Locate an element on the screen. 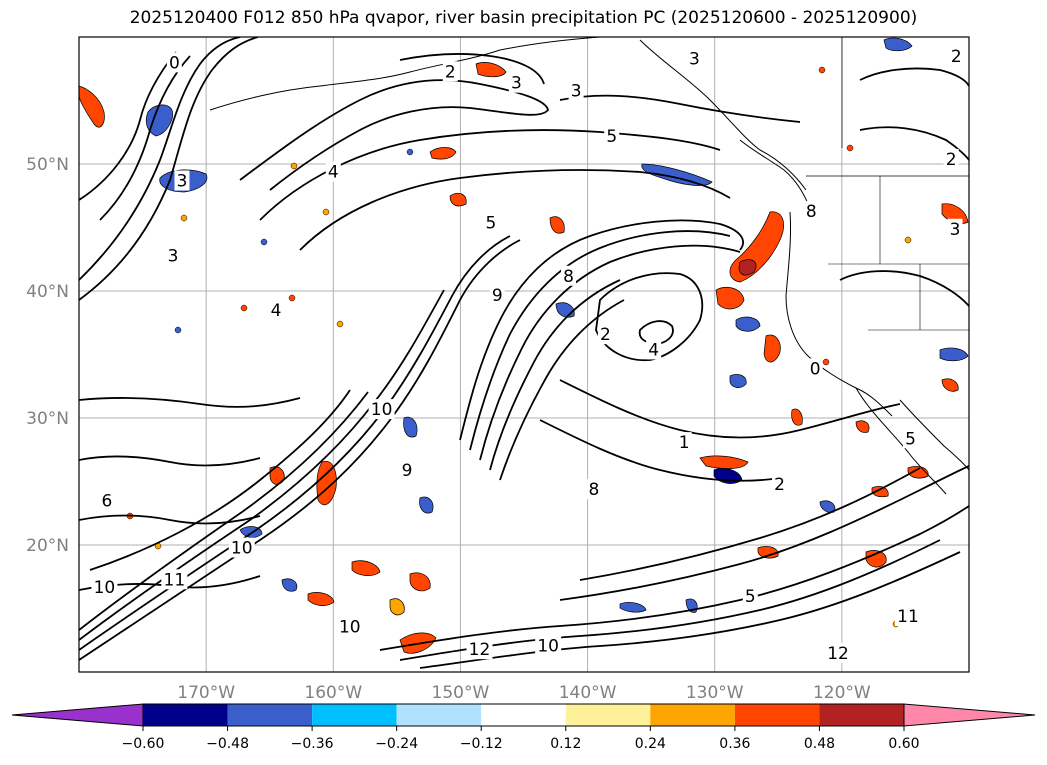  colorbar-frame is located at coordinates (523, 715).